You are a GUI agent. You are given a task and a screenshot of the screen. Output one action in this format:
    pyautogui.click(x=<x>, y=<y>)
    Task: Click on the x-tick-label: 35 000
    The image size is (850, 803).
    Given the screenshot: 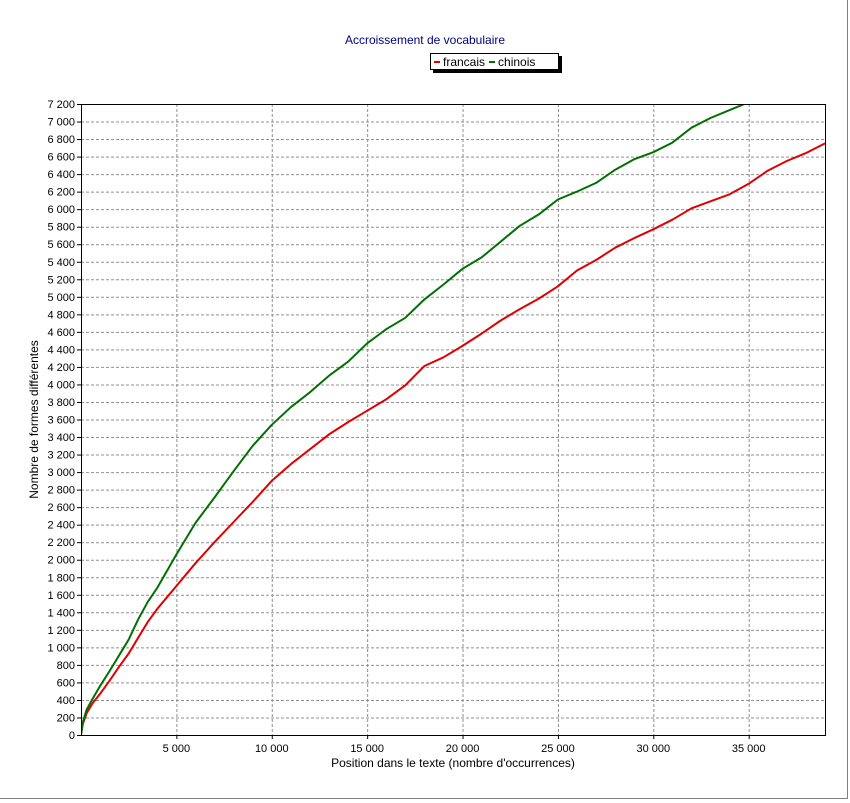 What is the action you would take?
    pyautogui.click(x=749, y=749)
    